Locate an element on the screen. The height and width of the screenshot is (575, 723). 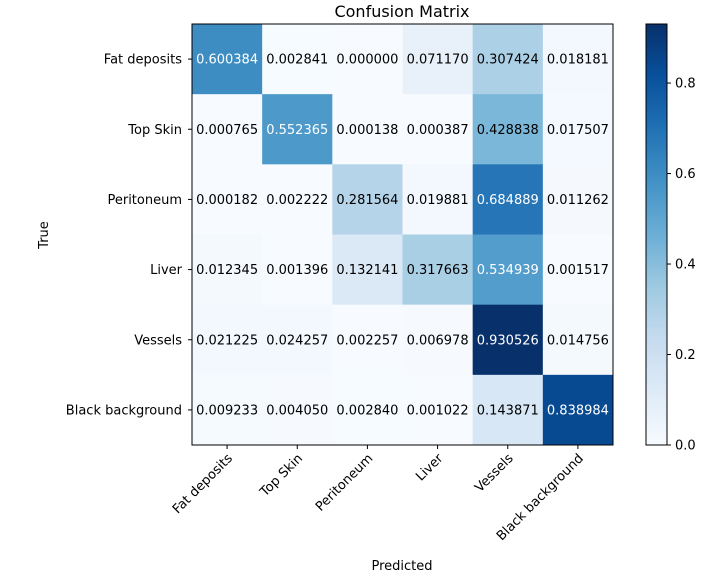
cell-value-label: 0.428838 is located at coordinates (508, 130).